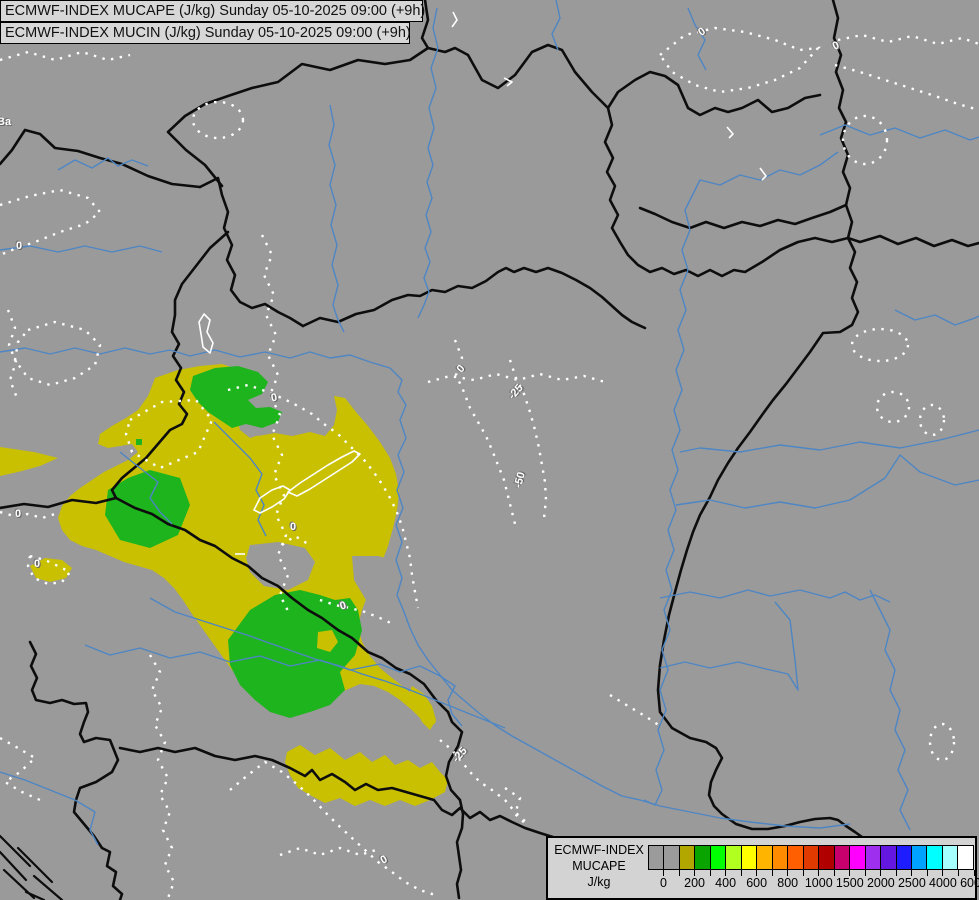 Image resolution: width=979 pixels, height=900 pixels. What do you see at coordinates (206, 333) in the screenshot?
I see `lake-neusiedl-outline` at bounding box center [206, 333].